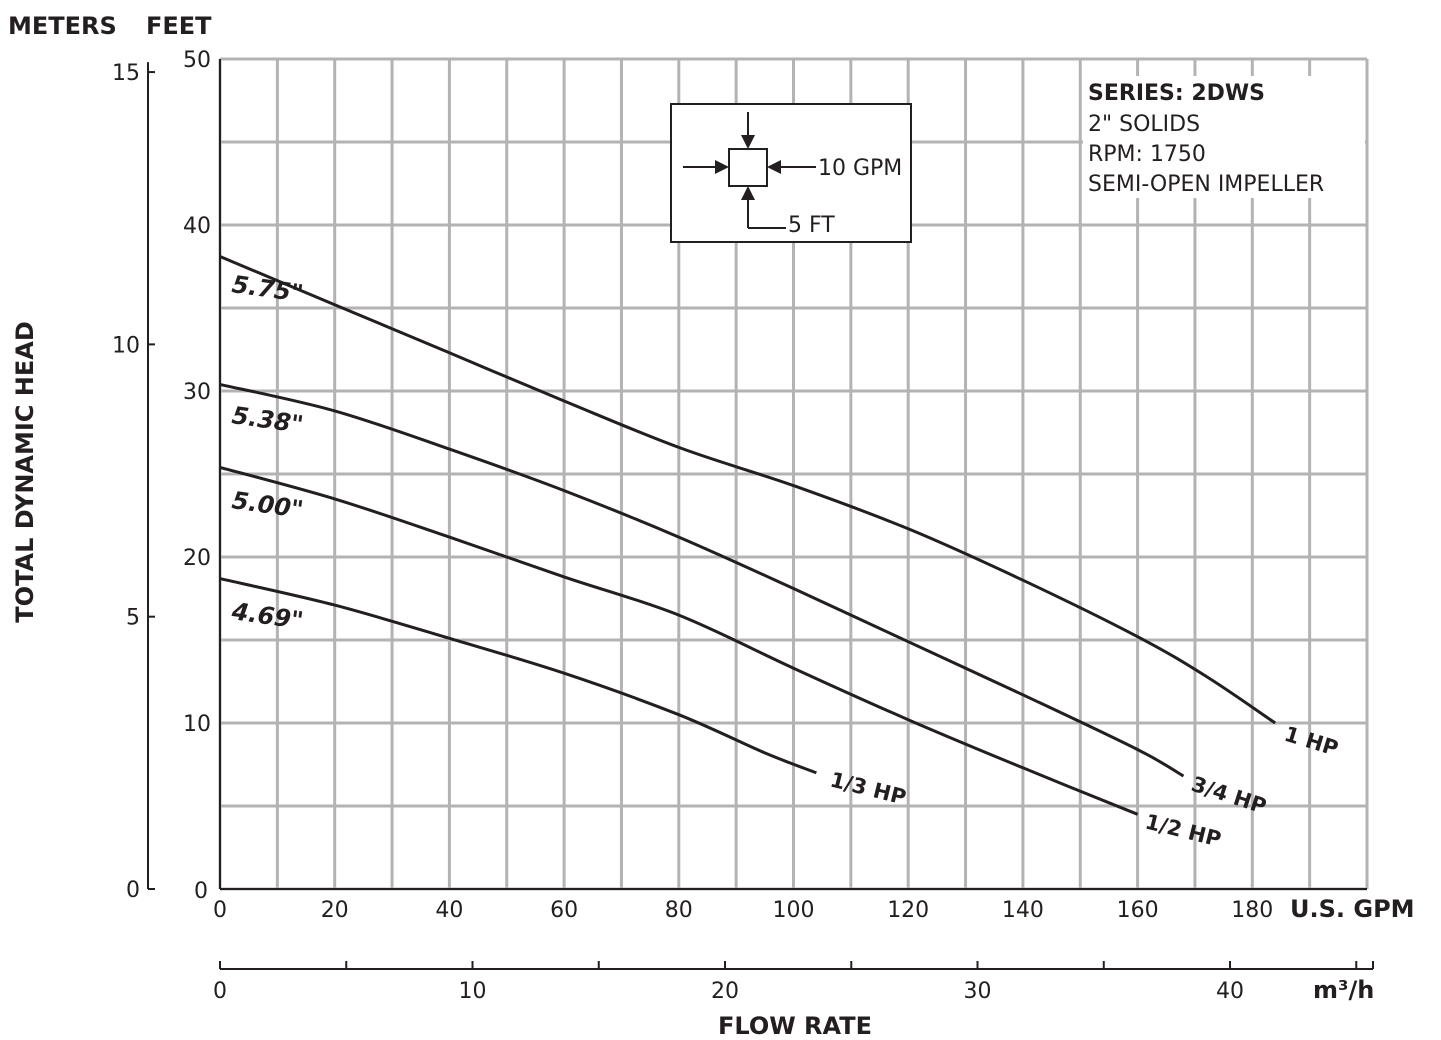  I want to click on feet-tick-label: 10, so click(197, 724).